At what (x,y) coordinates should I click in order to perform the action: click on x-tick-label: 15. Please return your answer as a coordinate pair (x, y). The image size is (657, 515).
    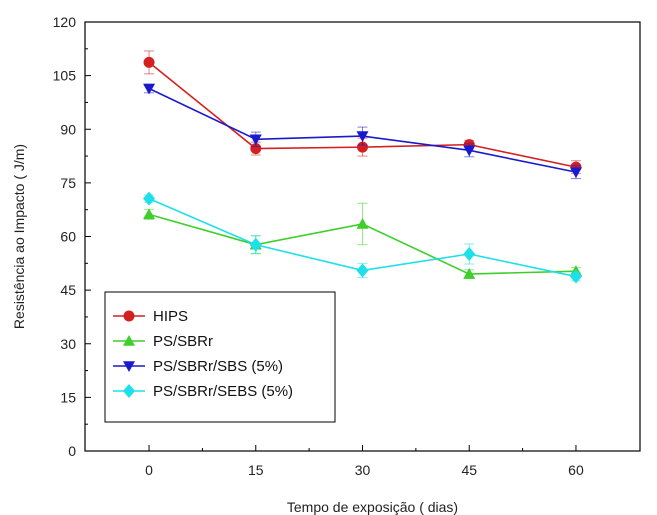
    Looking at the image, I should click on (256, 470).